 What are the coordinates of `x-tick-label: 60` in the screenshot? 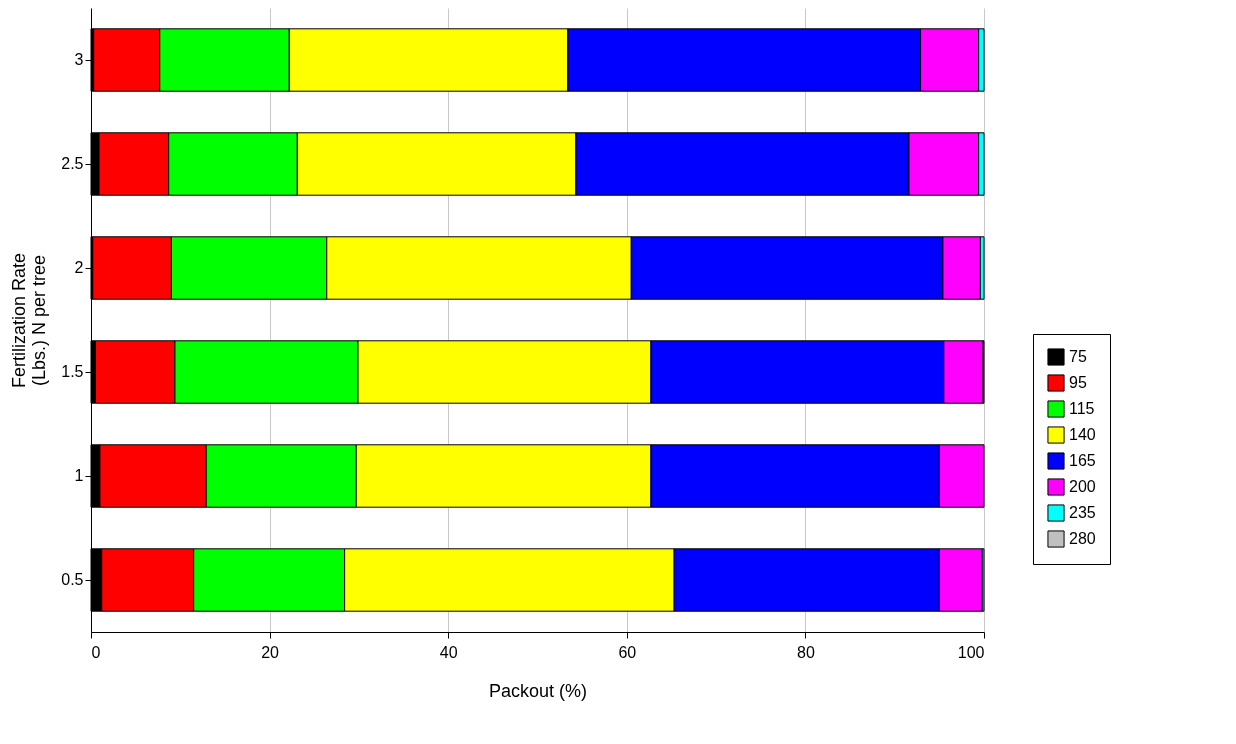 It's located at (627, 652).